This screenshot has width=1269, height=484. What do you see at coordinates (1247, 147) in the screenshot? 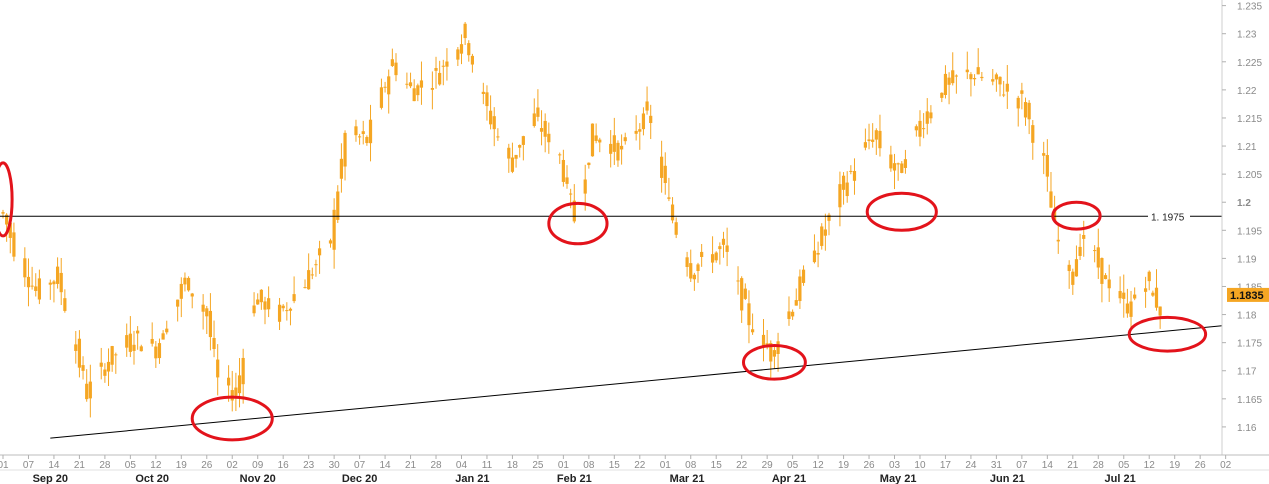
I see `y-tick-label: 1.21` at bounding box center [1247, 147].